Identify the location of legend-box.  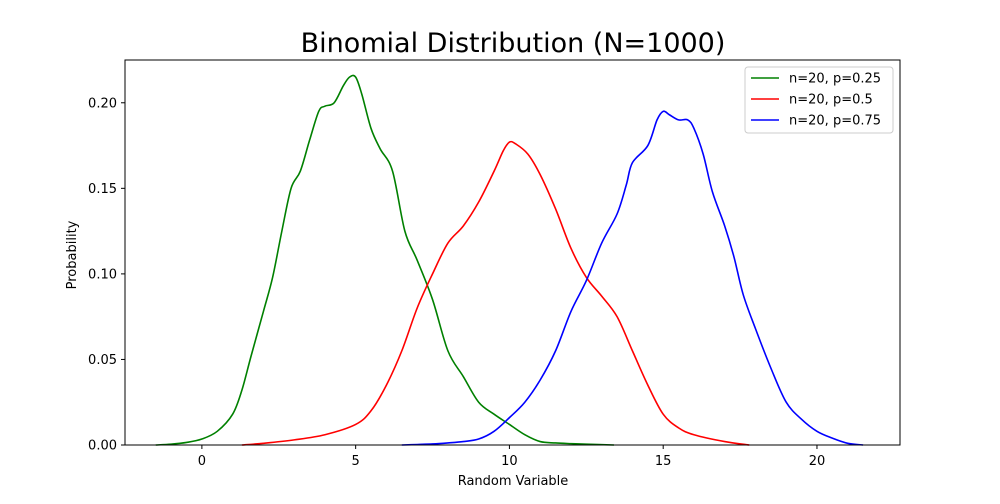
(819, 100).